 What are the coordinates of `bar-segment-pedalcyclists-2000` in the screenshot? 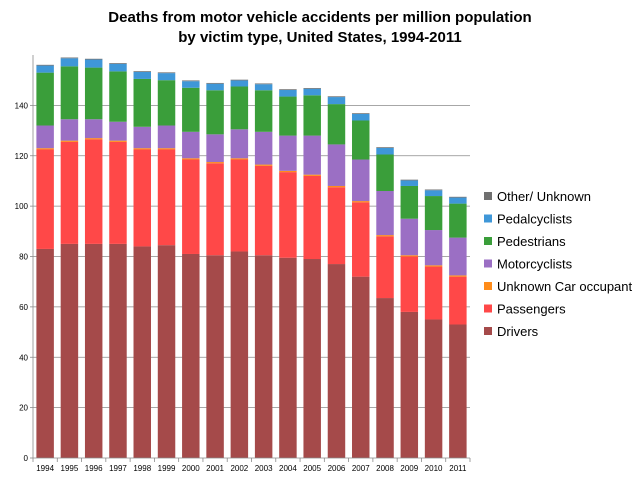 It's located at (191, 84).